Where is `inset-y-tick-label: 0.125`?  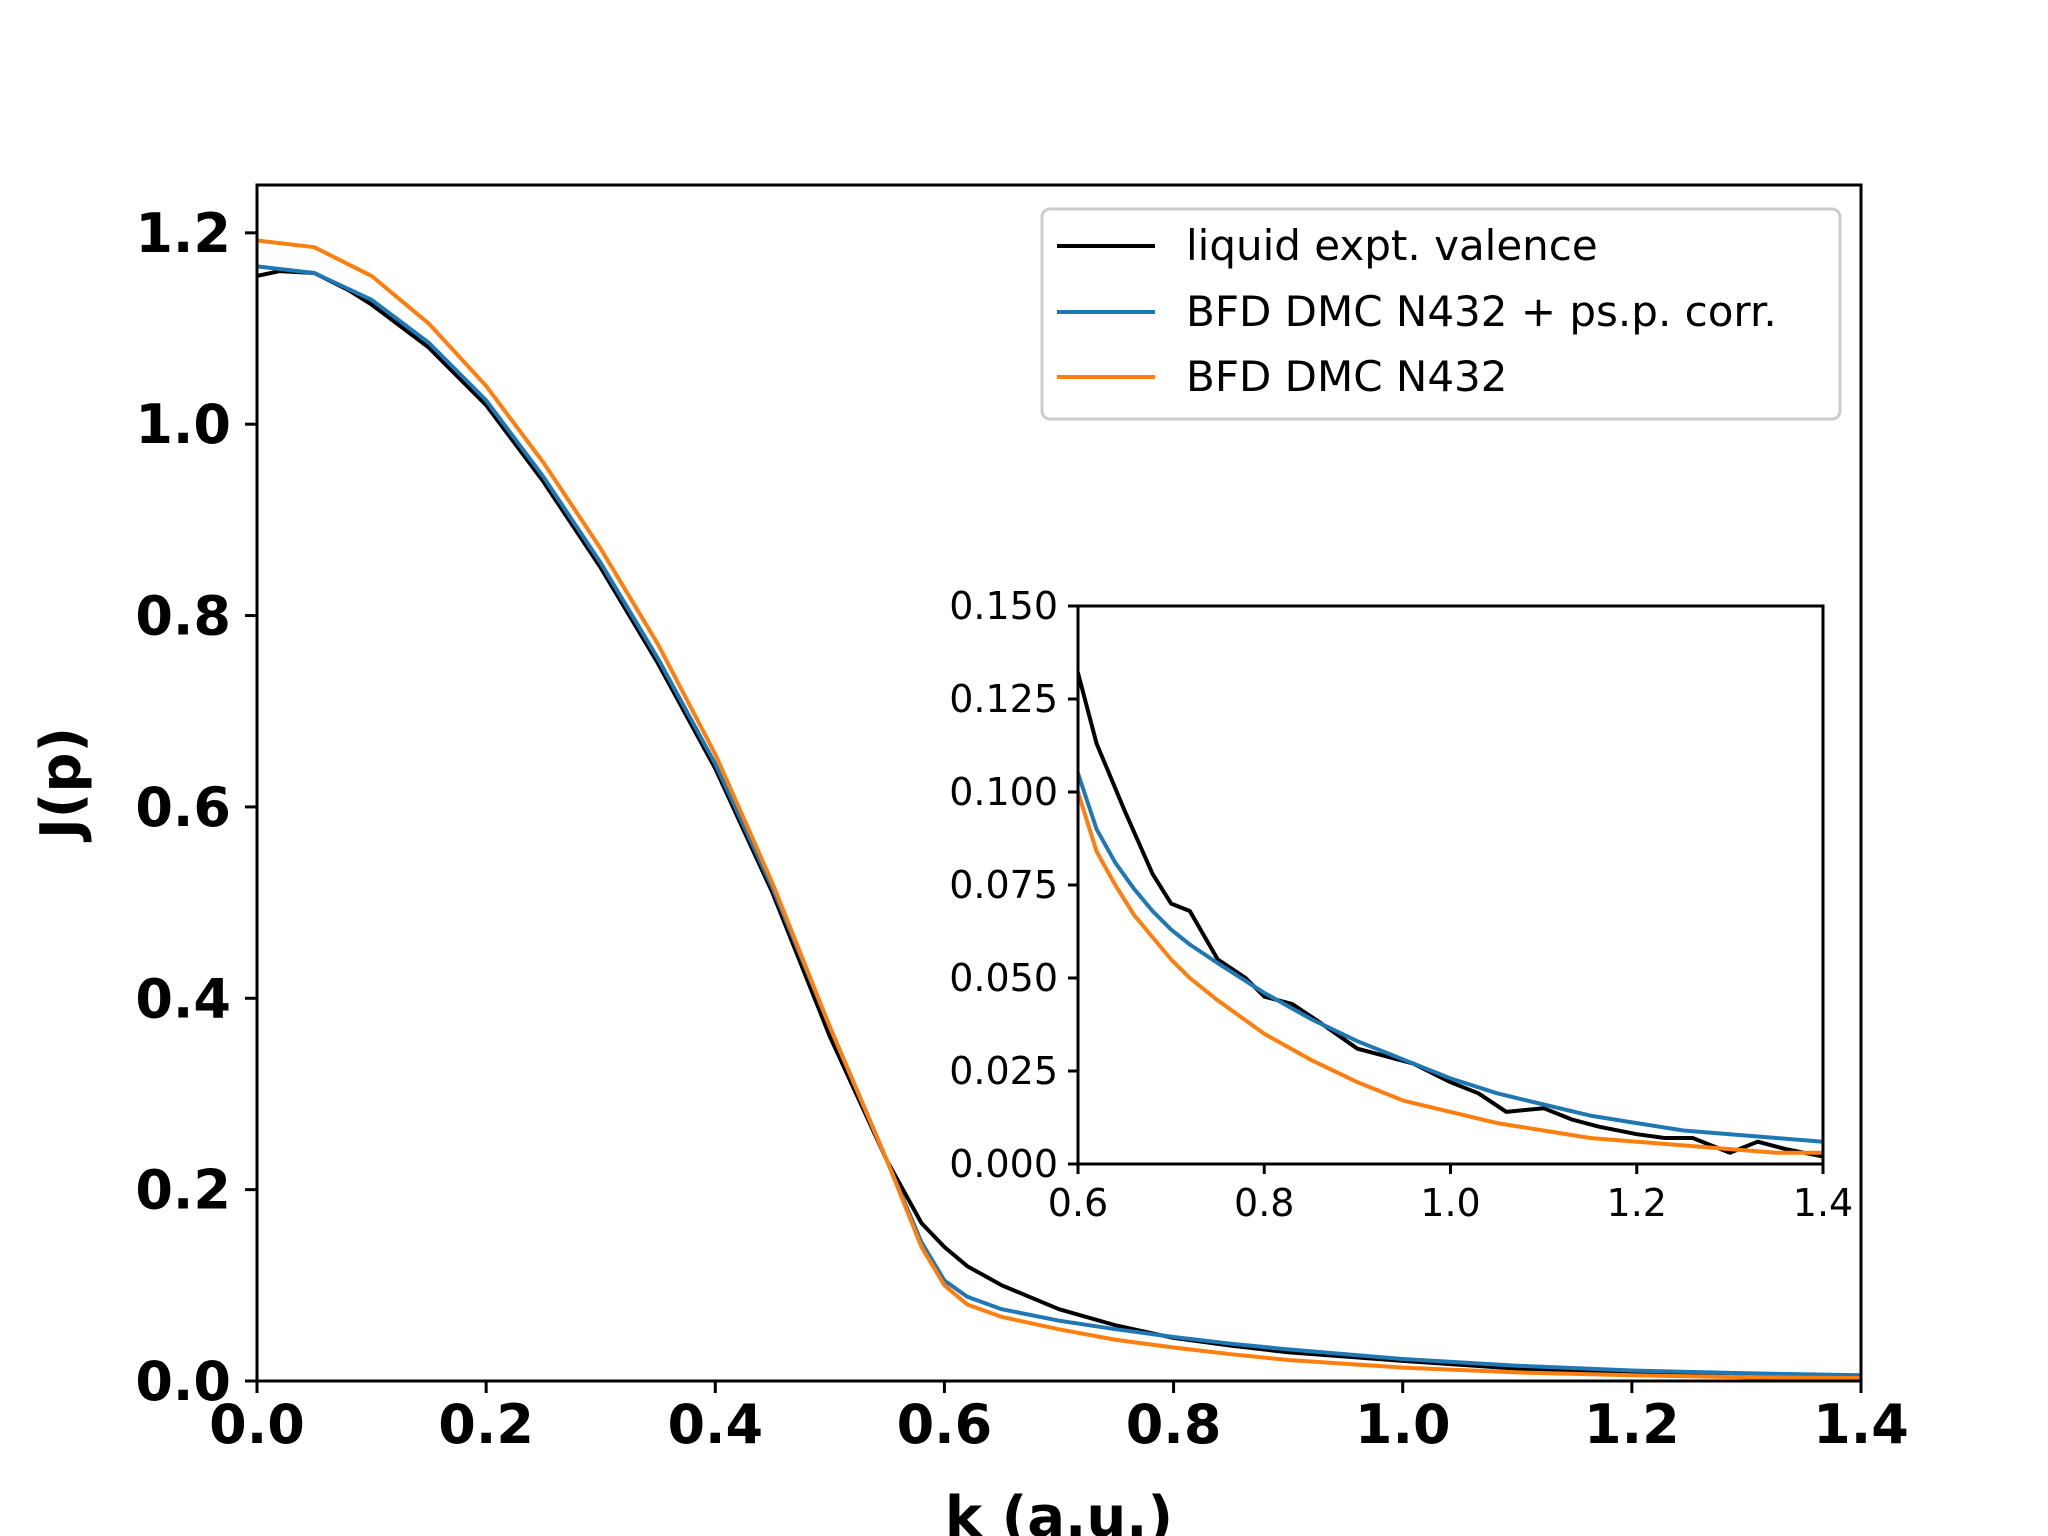 inset-y-tick-label: 0.125 is located at coordinates (1003, 699).